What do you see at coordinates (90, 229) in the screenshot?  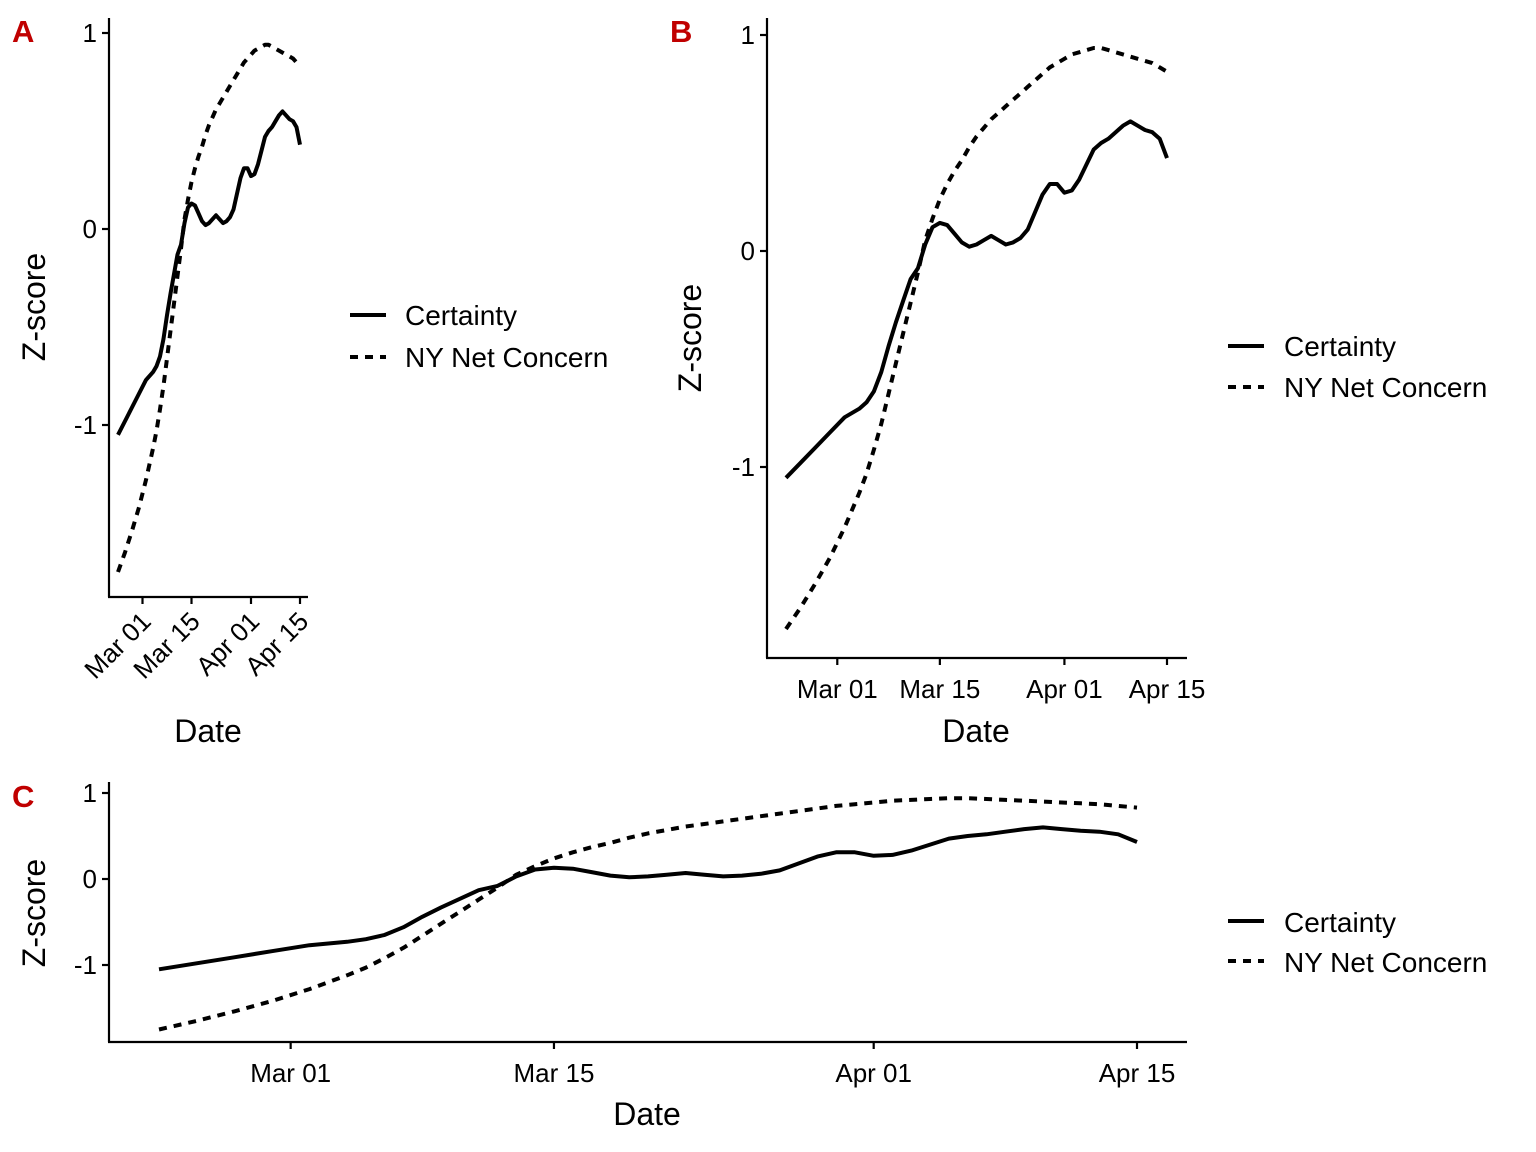 I see `panel-a-y-tick-label: 0` at bounding box center [90, 229].